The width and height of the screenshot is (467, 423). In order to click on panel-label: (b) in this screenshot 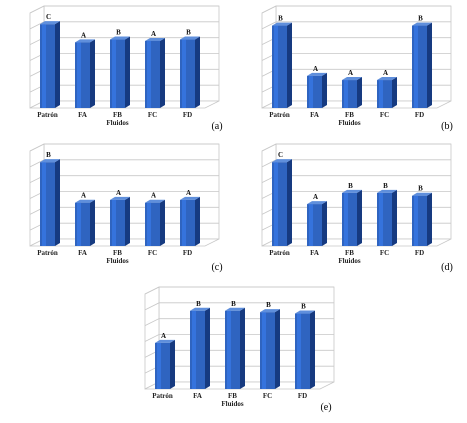, I will do `click(447, 126)`.